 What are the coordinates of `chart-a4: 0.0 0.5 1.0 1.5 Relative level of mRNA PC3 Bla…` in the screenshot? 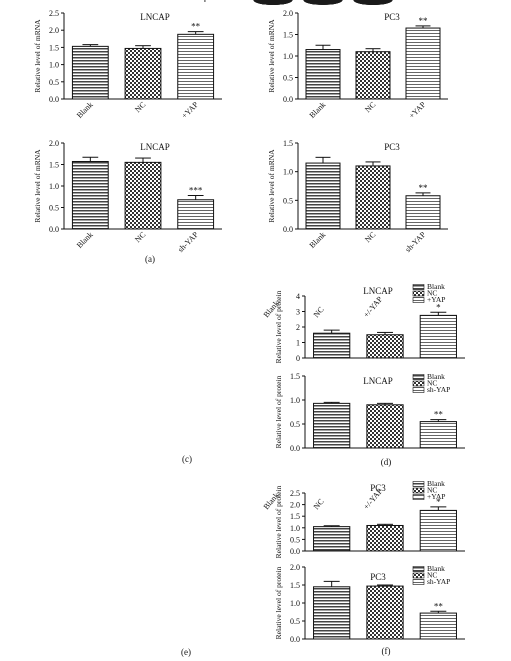 It's located at (357, 196).